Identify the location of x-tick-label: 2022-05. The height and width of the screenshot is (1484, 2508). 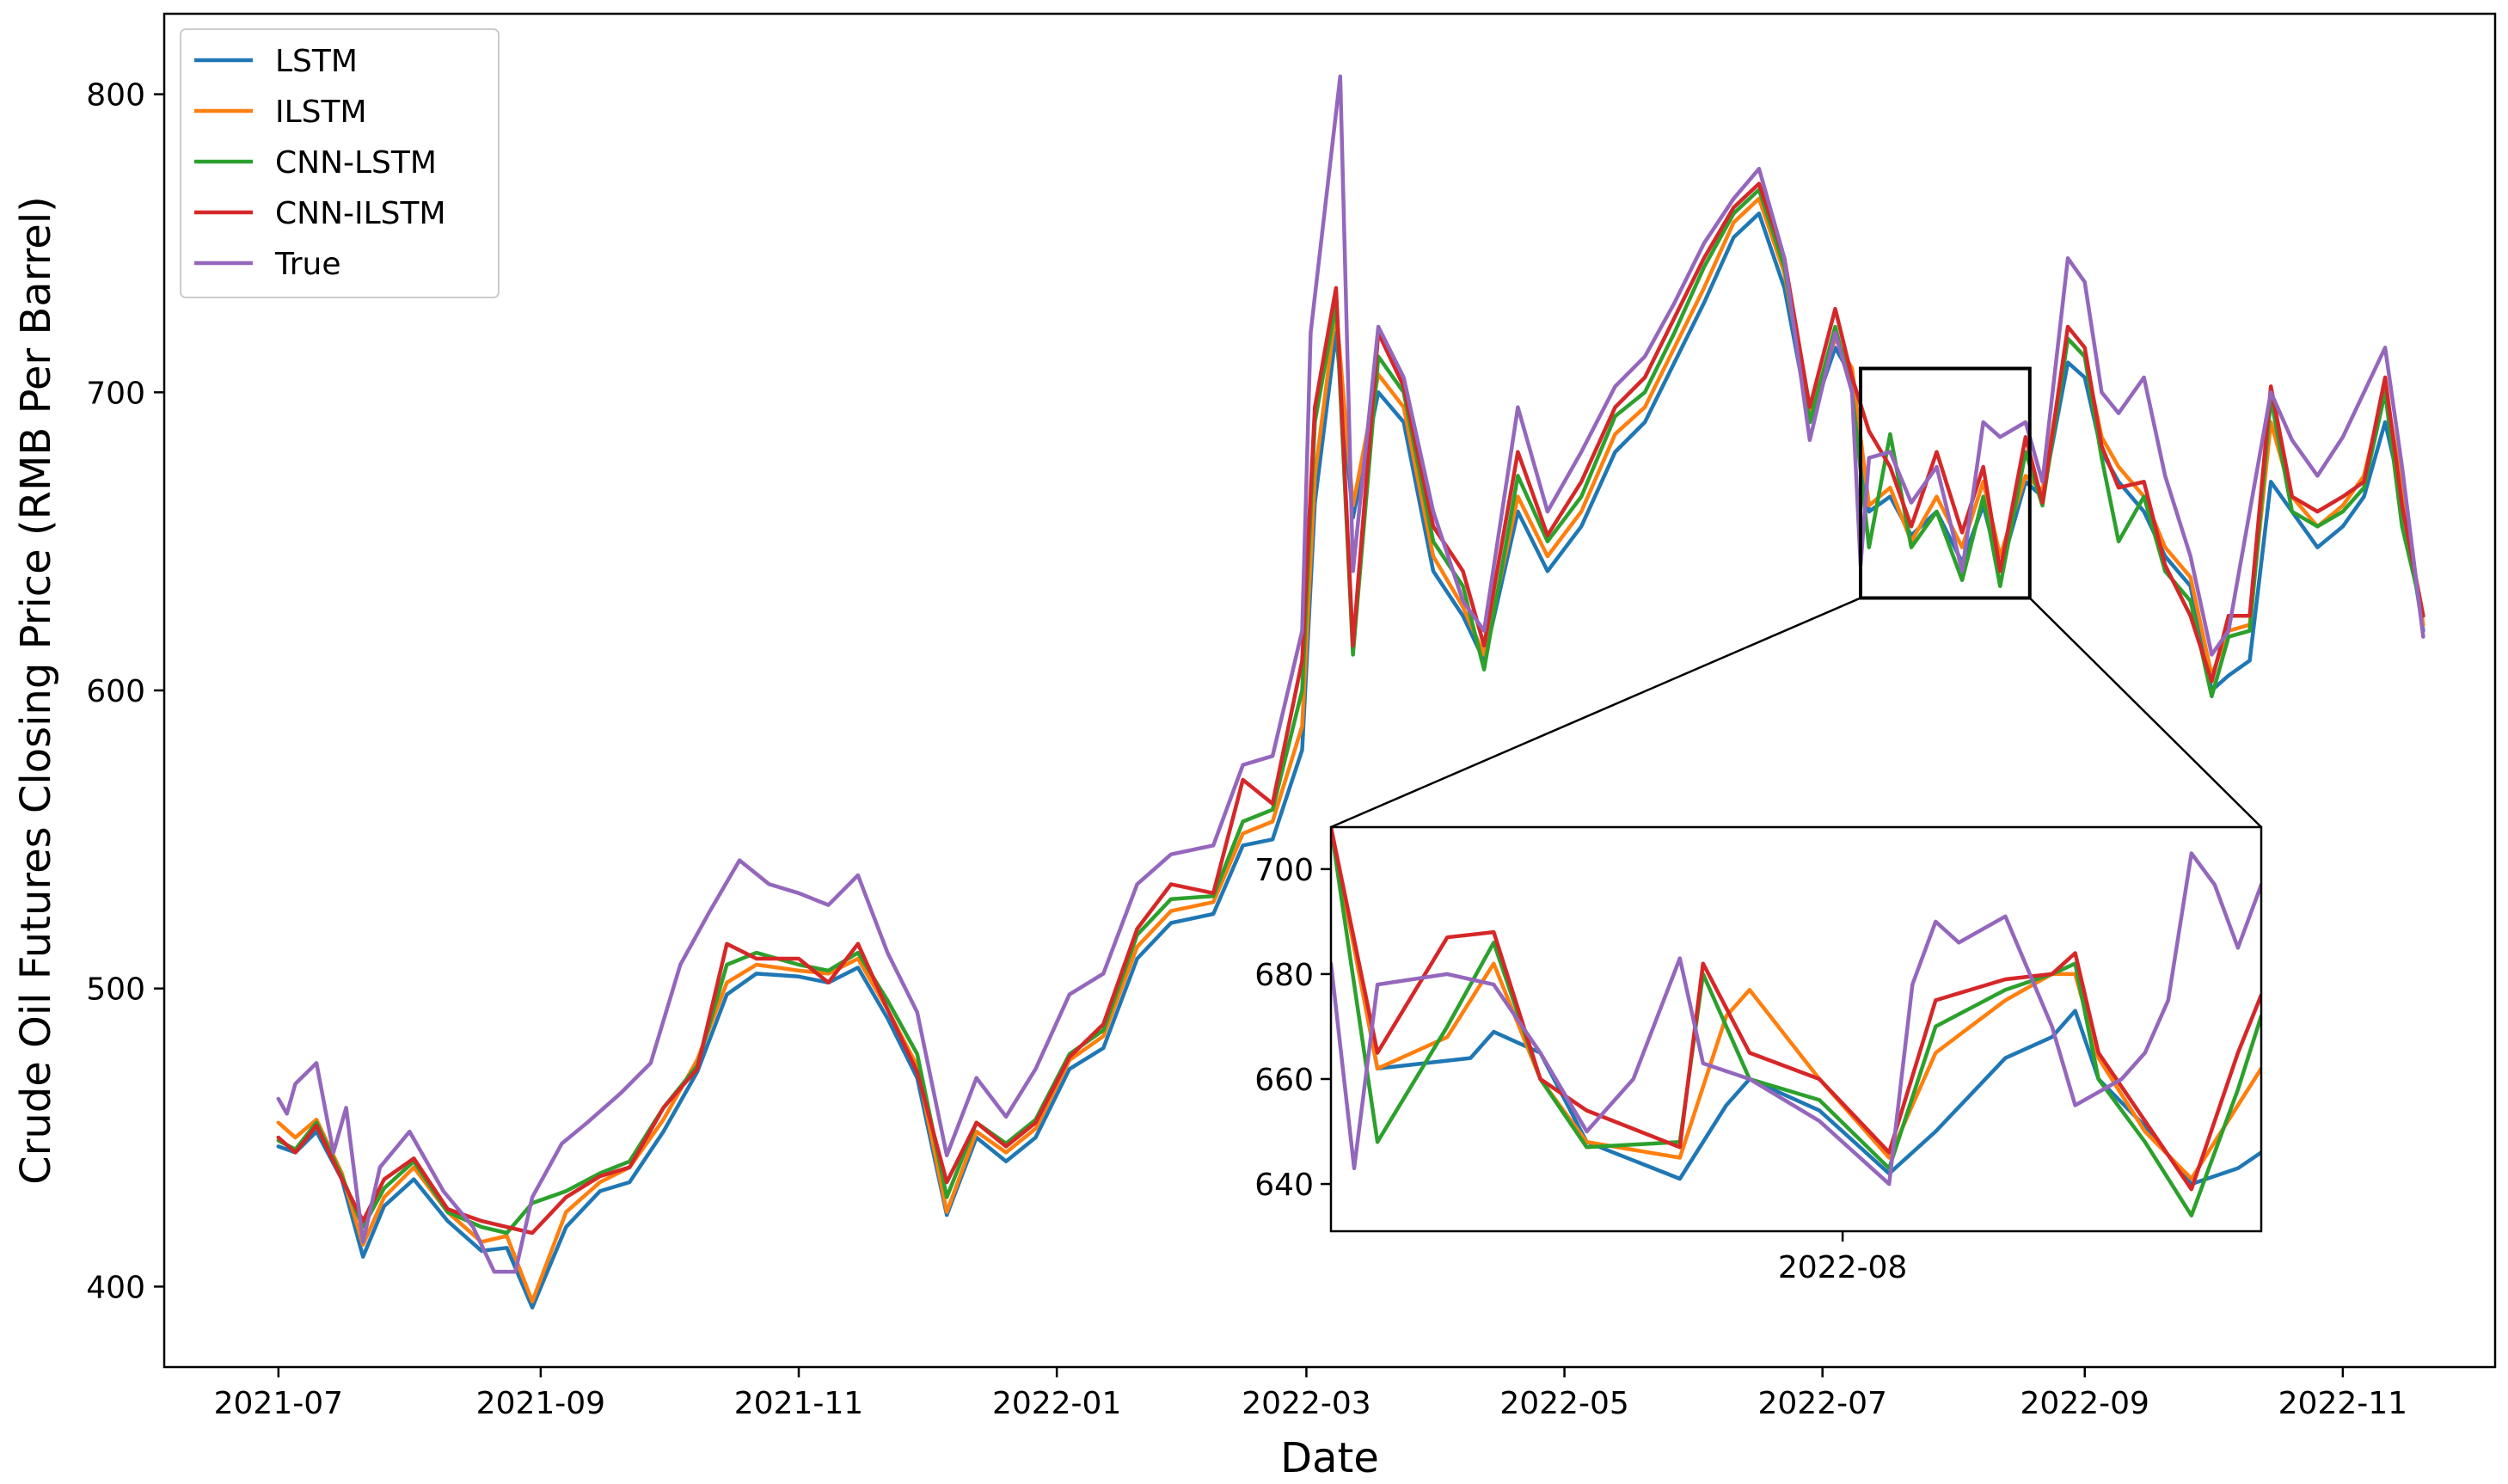
(1563, 1403).